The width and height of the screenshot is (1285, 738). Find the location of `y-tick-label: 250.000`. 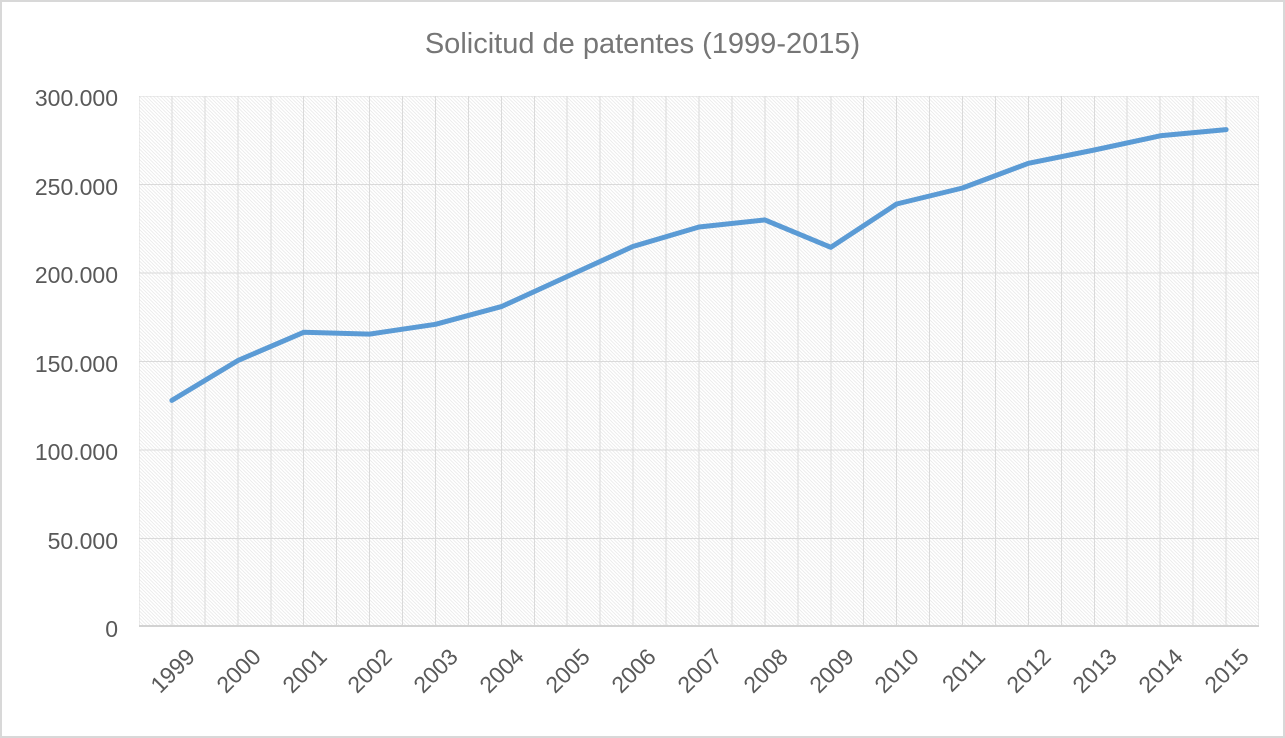

y-tick-label: 250.000 is located at coordinates (76, 186).